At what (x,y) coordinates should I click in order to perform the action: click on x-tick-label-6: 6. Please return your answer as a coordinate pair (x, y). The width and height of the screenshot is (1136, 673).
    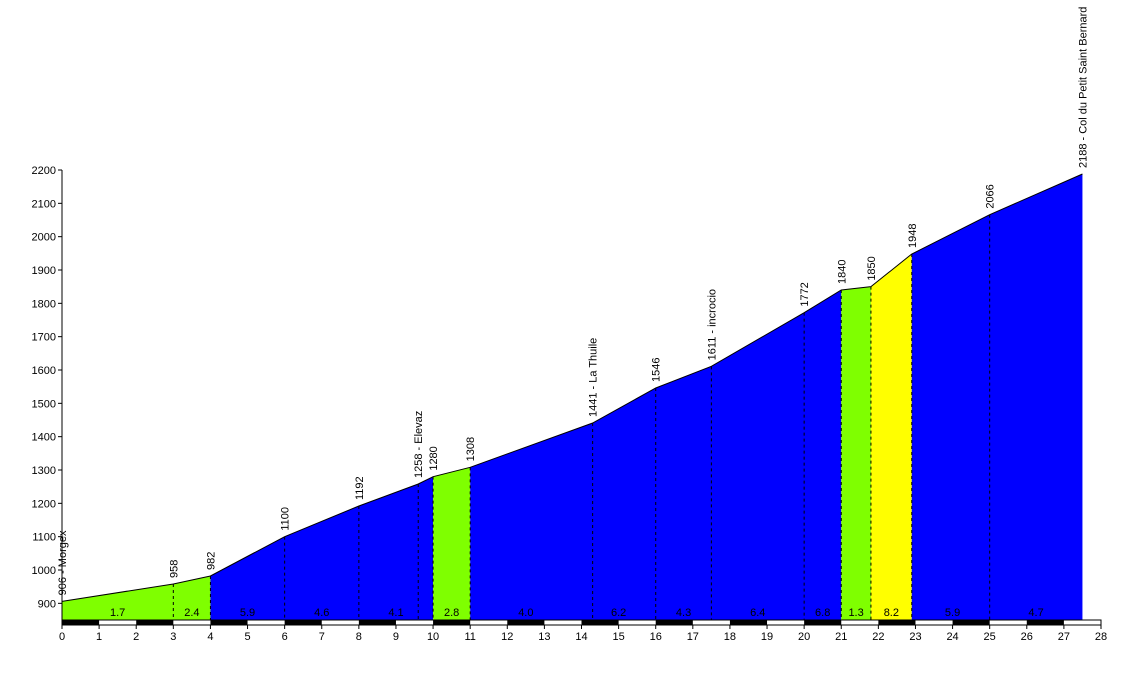
    Looking at the image, I should click on (285, 637).